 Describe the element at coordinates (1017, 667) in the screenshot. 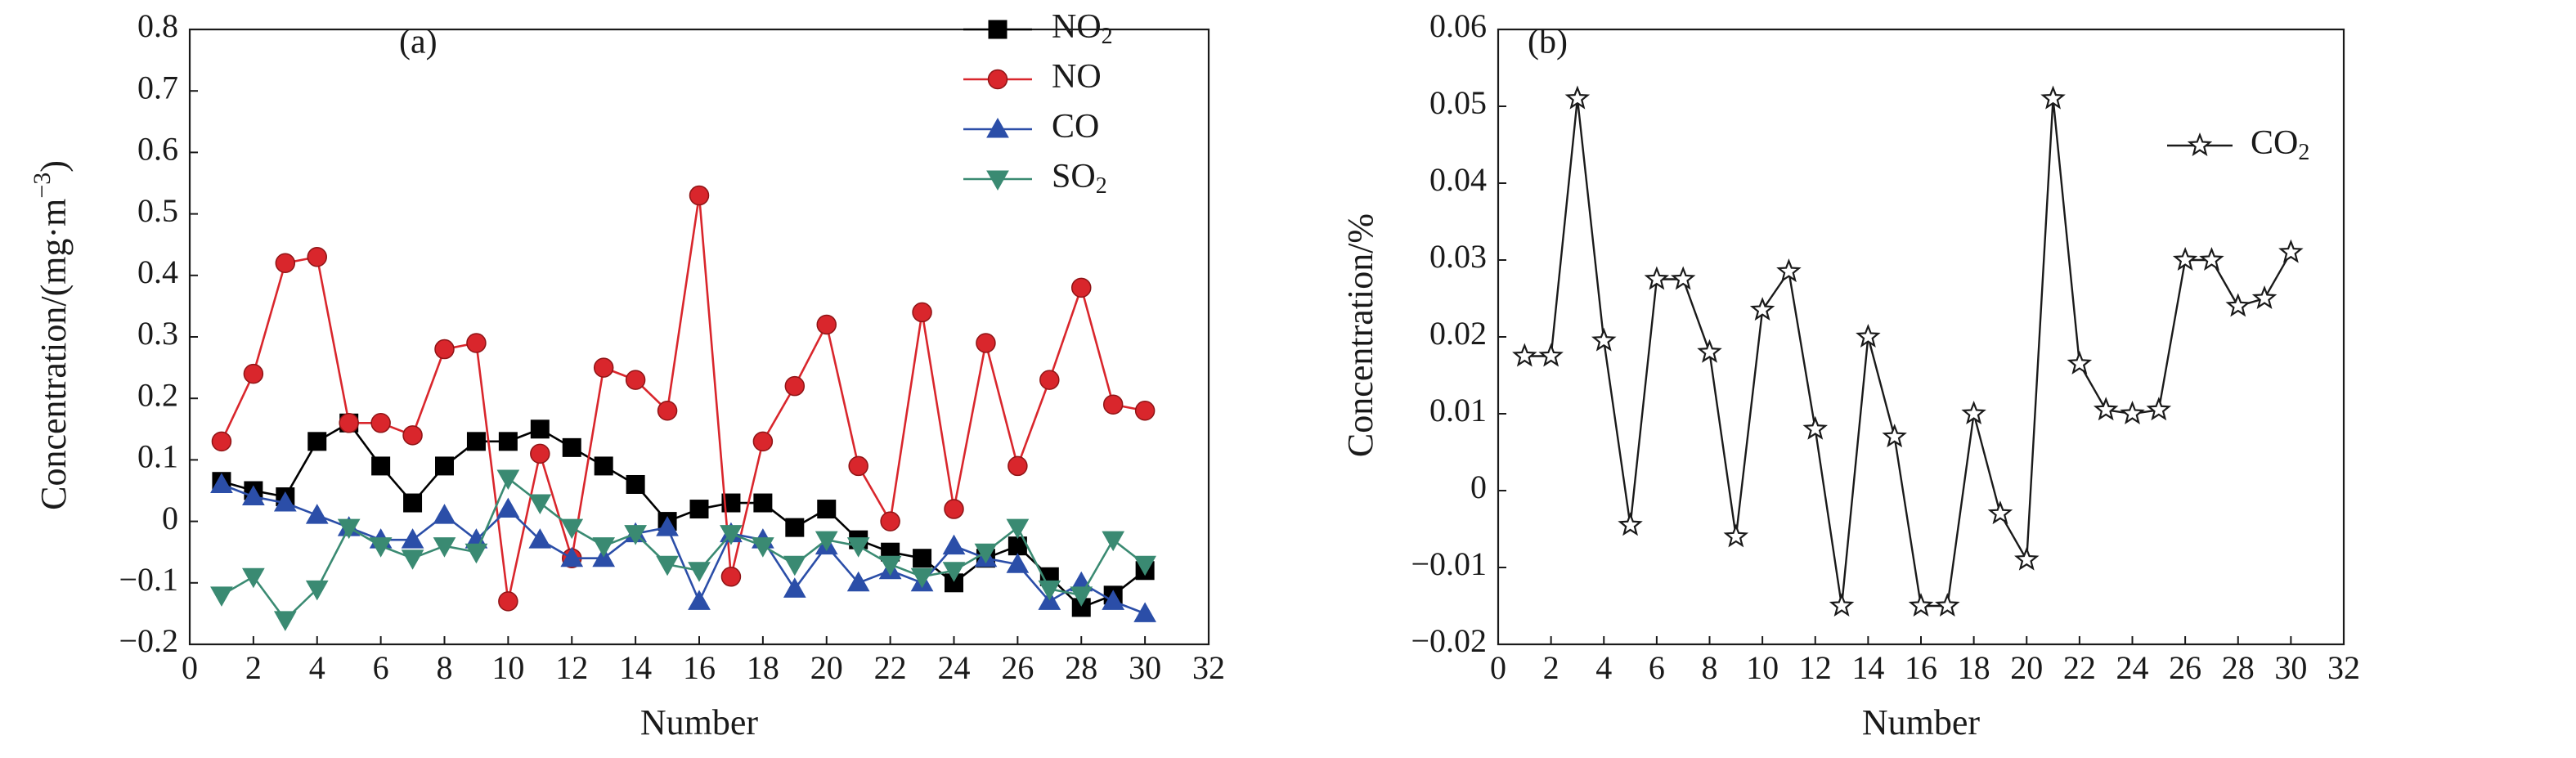

I see `x-tick-label-a: 26` at that location.